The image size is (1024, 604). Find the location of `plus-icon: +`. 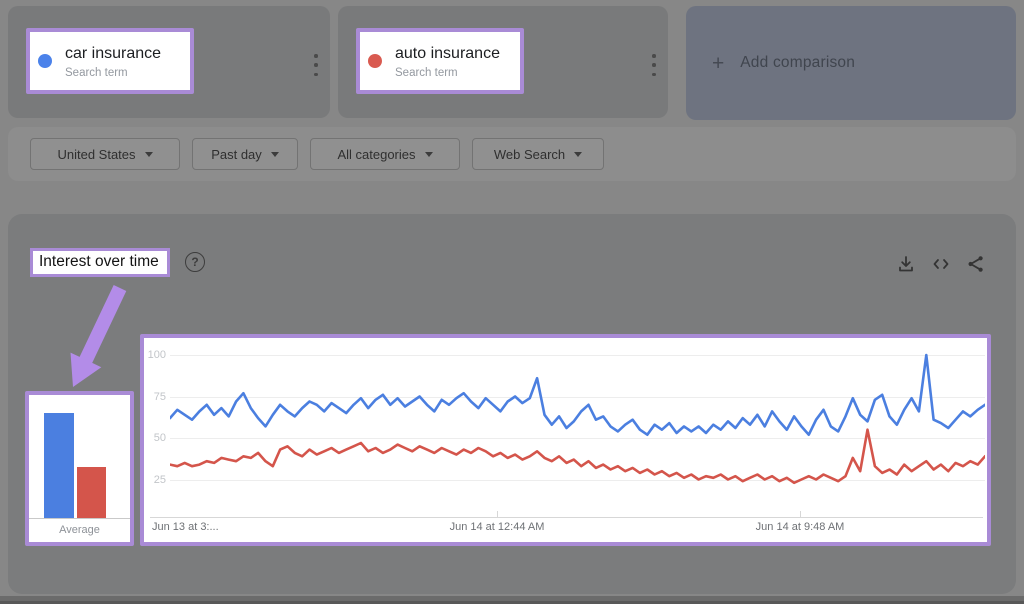

plus-icon: + is located at coordinates (718, 63).